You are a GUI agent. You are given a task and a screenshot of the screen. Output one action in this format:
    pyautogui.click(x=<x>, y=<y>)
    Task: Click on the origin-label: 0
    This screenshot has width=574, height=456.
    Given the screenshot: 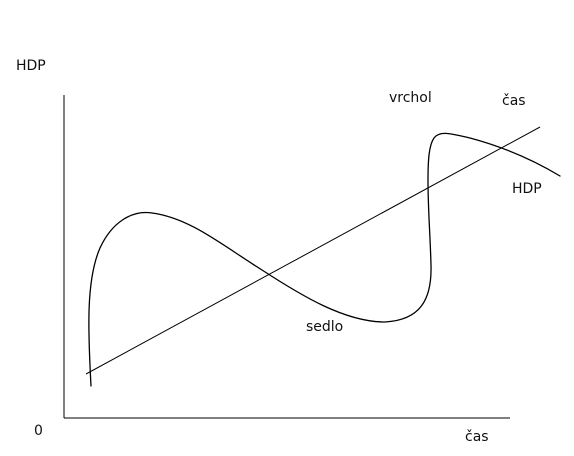 What is the action you would take?
    pyautogui.click(x=38, y=431)
    